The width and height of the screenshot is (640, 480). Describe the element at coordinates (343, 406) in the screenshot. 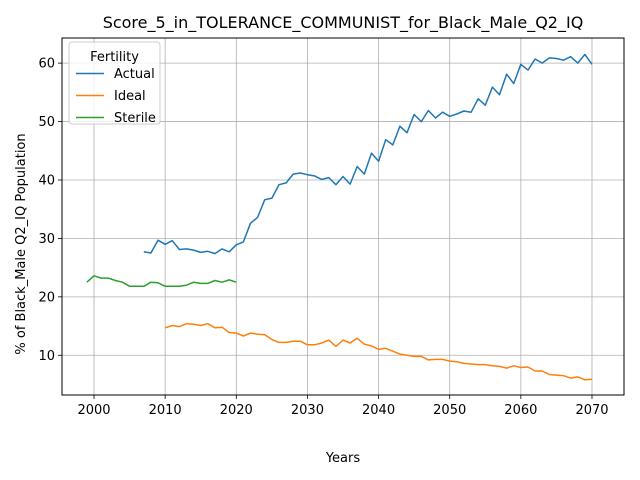

I see `x-axis-ticks: 2000 2010 2020 2030 2040 2050 2060 2070` at that location.